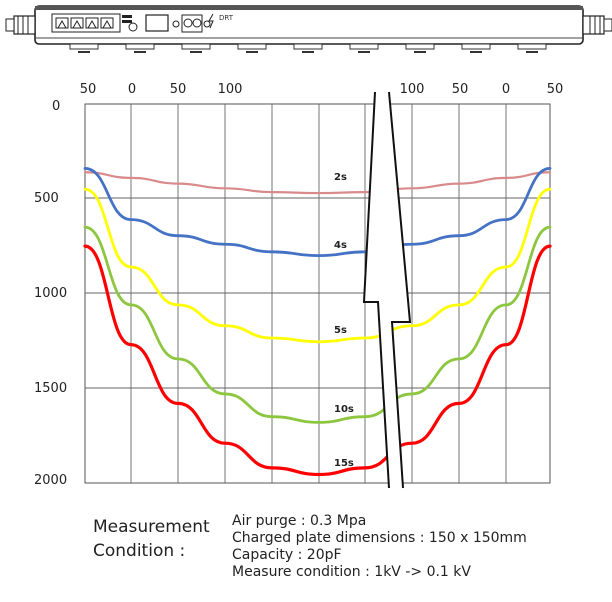 This screenshot has width=612, height=602. I want to click on condition-item: Charged plate dimensions : 150 x 150mm, so click(379, 538).